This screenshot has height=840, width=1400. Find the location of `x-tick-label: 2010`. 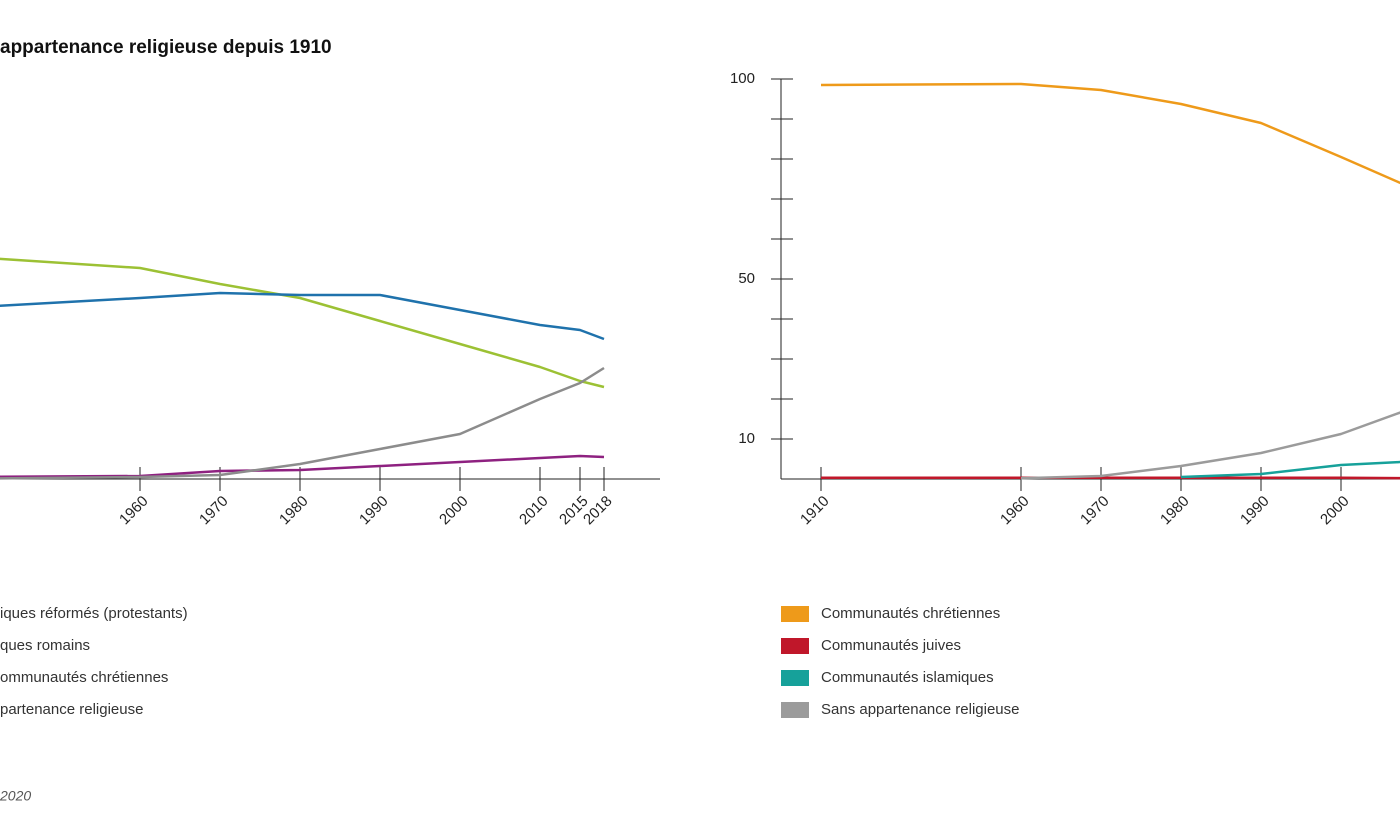

x-tick-label: 2010 is located at coordinates (534, 511).